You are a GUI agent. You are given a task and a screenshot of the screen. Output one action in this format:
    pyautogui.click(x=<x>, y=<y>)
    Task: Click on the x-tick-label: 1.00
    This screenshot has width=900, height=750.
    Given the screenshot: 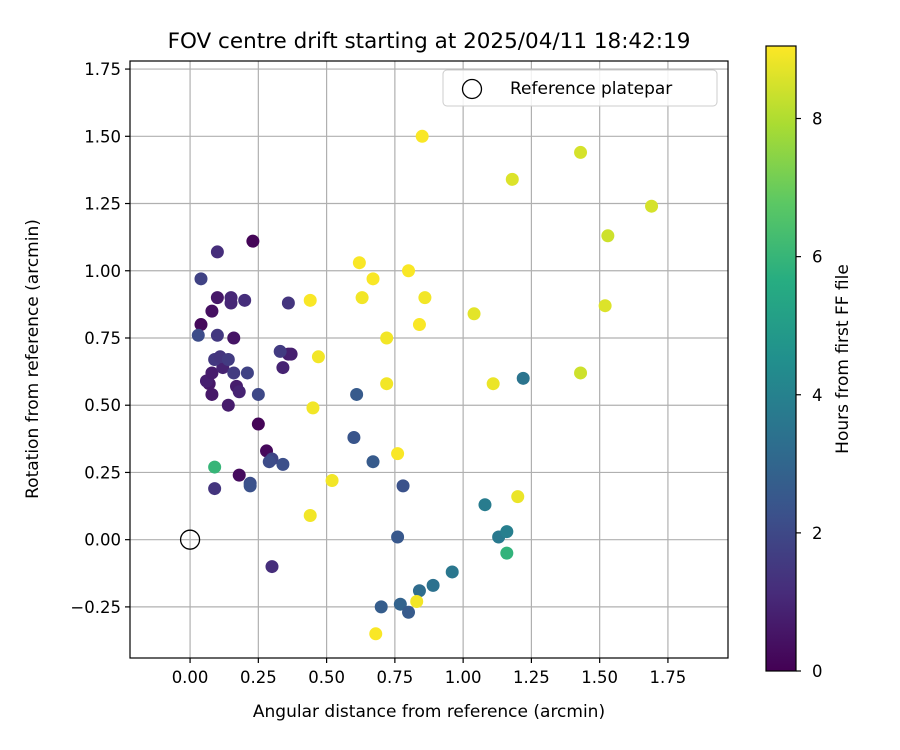 What is the action you would take?
    pyautogui.click(x=463, y=677)
    